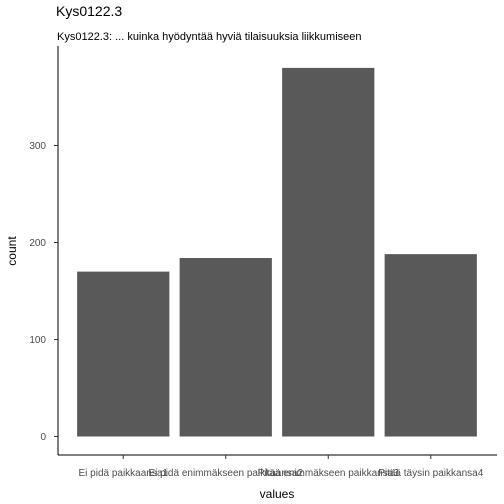 The image size is (504, 504). I want to click on y-ticks: 0 100 200 300, so click(43, 292).